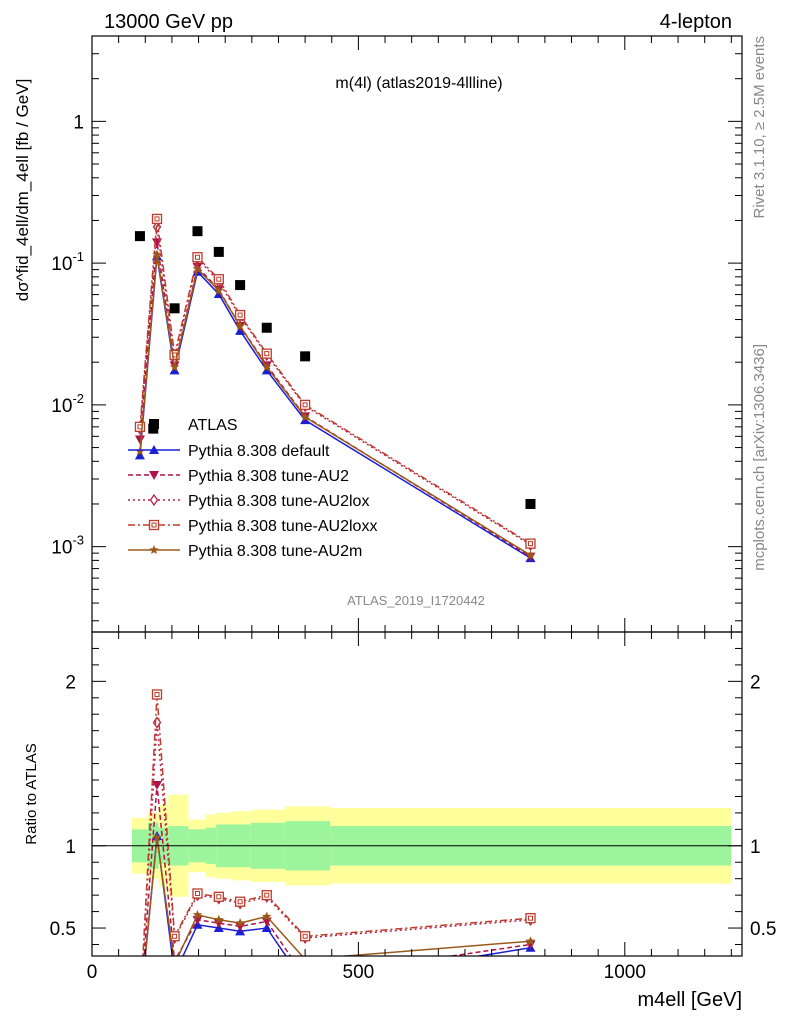 Image resolution: width=786 pixels, height=1024 pixels. I want to click on series-line-pythia-8-308-default, so click(335, 407).